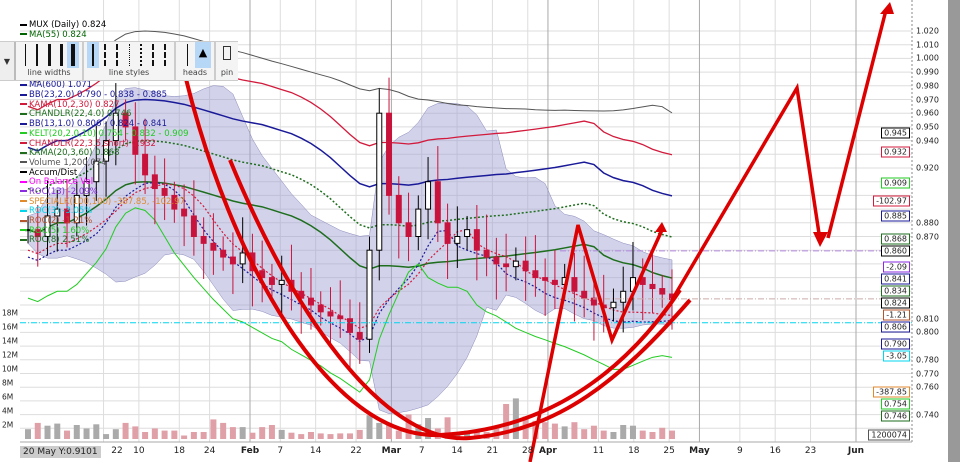 Image resolution: width=960 pixels, height=462 pixels. What do you see at coordinates (104, 241) in the screenshot?
I see `legend-item: ROC(8) 2.51%` at bounding box center [104, 241].